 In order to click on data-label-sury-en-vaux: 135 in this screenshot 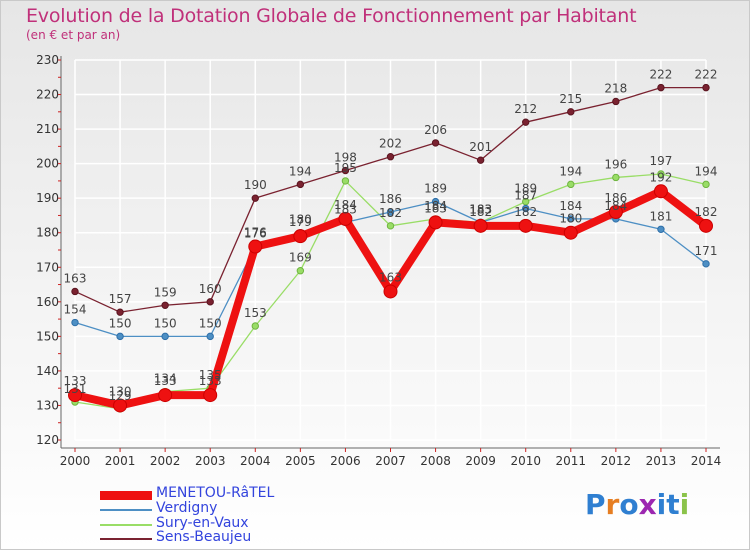, I will do `click(210, 375)`.